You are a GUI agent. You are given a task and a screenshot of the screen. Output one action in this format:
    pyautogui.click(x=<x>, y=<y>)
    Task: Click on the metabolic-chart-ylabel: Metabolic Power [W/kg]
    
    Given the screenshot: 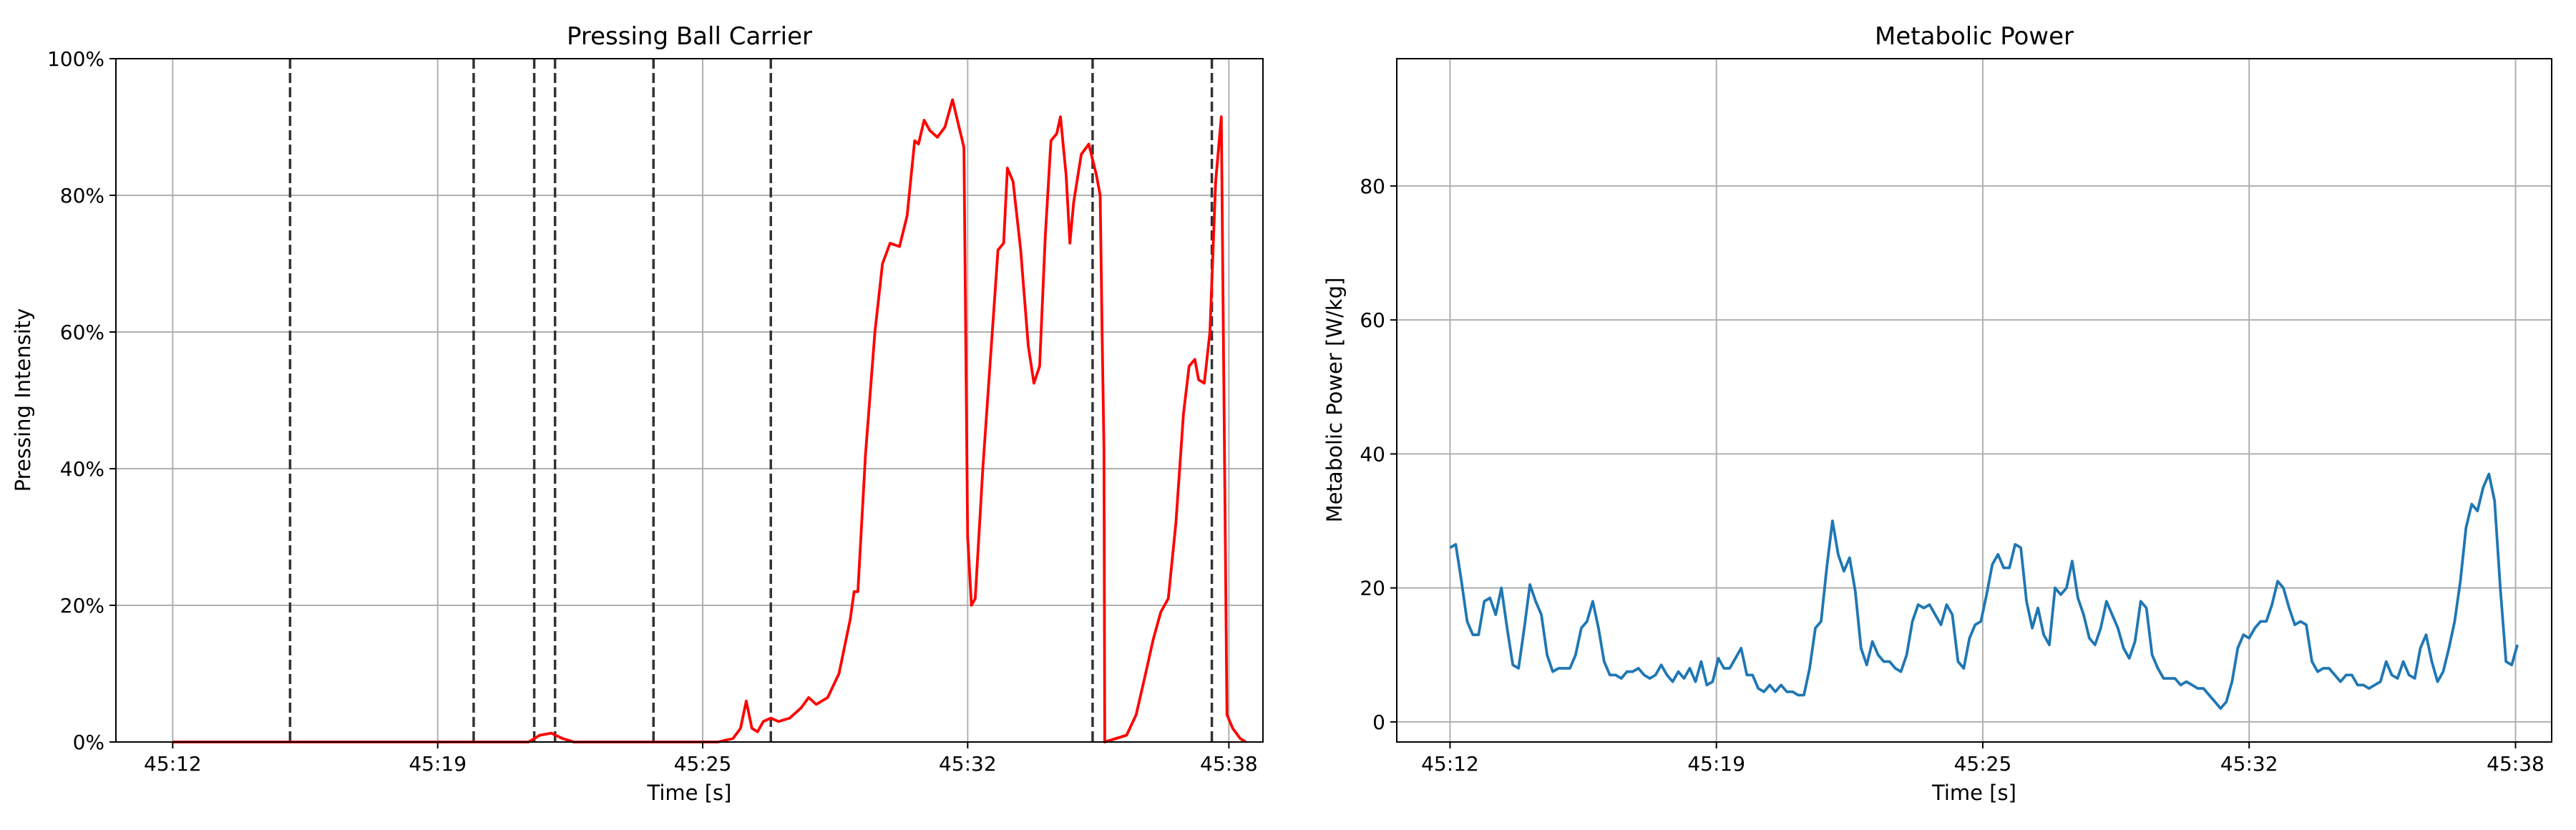 What is the action you would take?
    pyautogui.click(x=1334, y=400)
    